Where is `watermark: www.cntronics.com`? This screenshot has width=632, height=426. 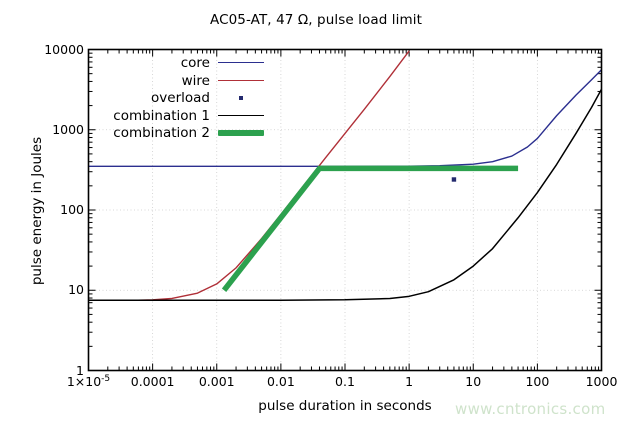 watermark: www.cntronics.com is located at coordinates (530, 409).